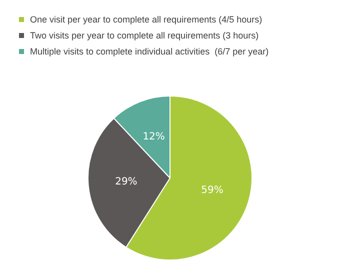  I want to click on legend-label: One visit per year to complete all requirements (4/5 hours), so click(146, 19).